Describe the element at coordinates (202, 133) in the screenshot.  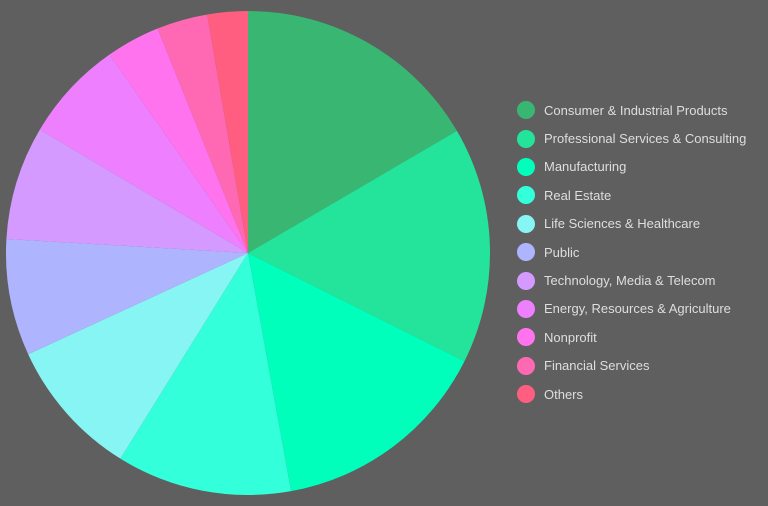
I see `pie-slice-financial-services` at that location.